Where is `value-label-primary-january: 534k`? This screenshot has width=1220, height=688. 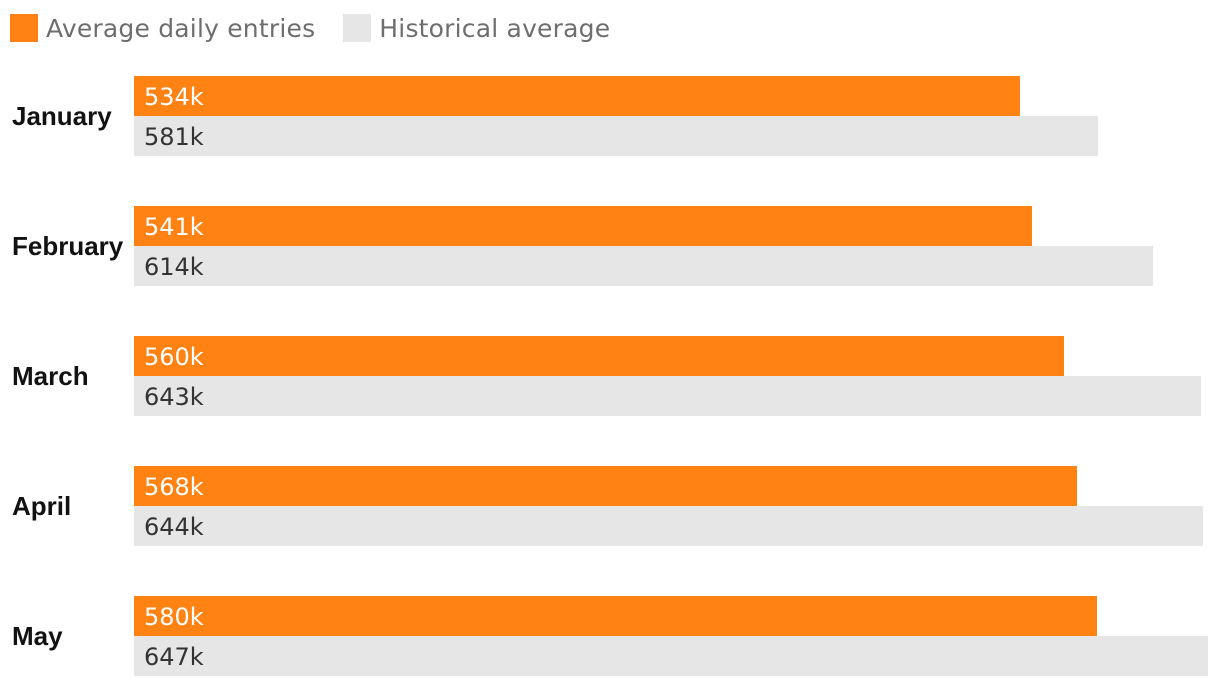
value-label-primary-january: 534k is located at coordinates (174, 97).